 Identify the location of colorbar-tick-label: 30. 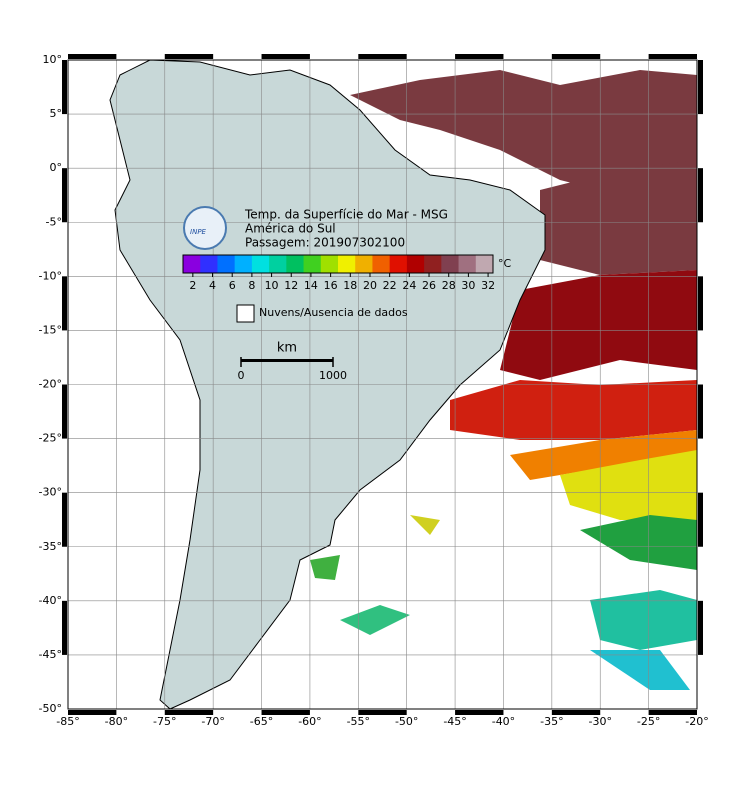
(468, 285).